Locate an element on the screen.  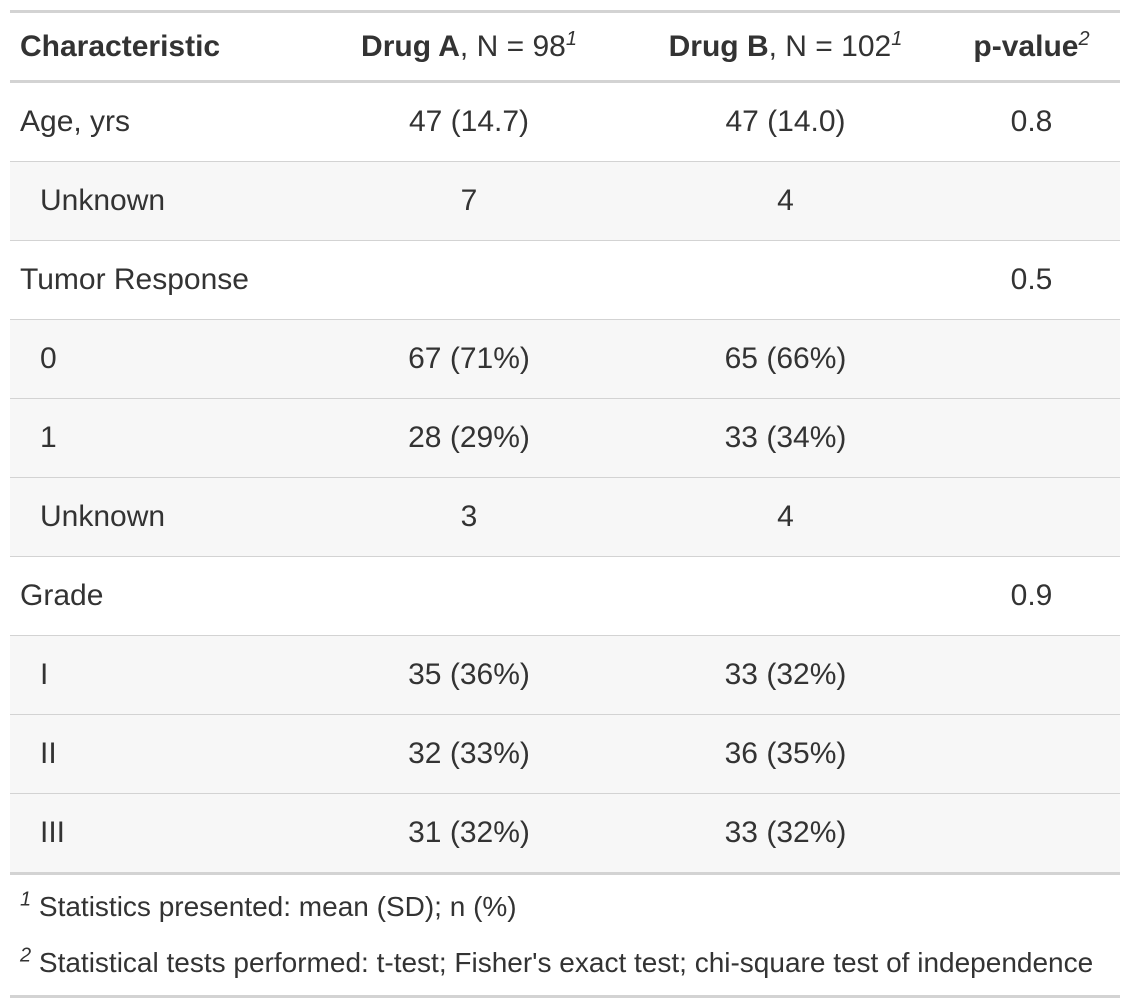
table-row-grade-i: I 35 (36%) 33 (32%) is located at coordinates (565, 675).